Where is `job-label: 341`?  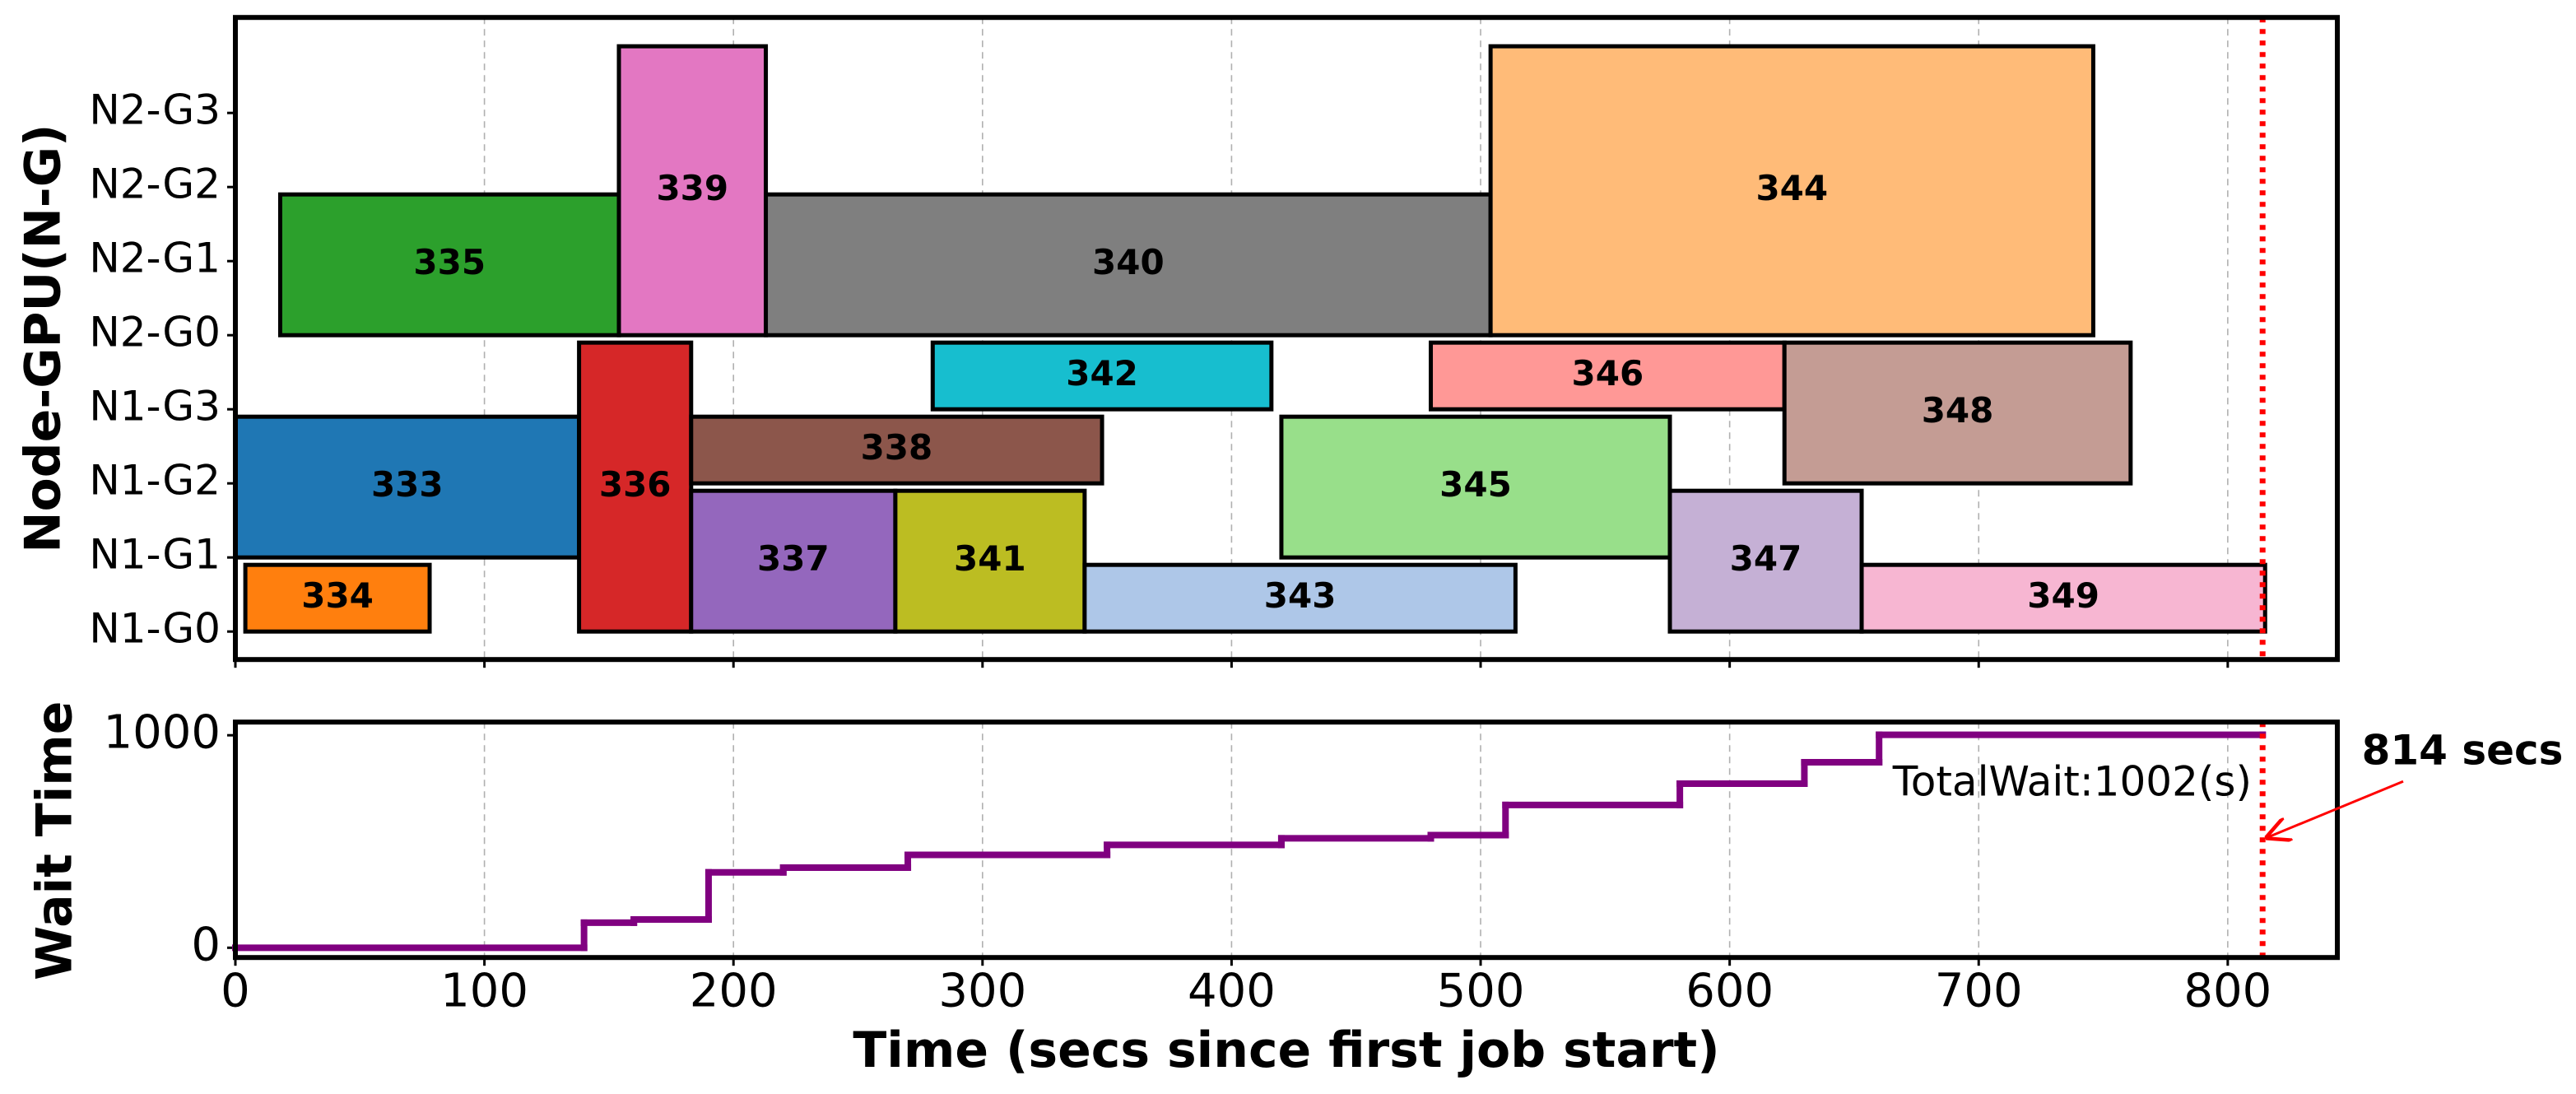 job-label: 341 is located at coordinates (990, 558).